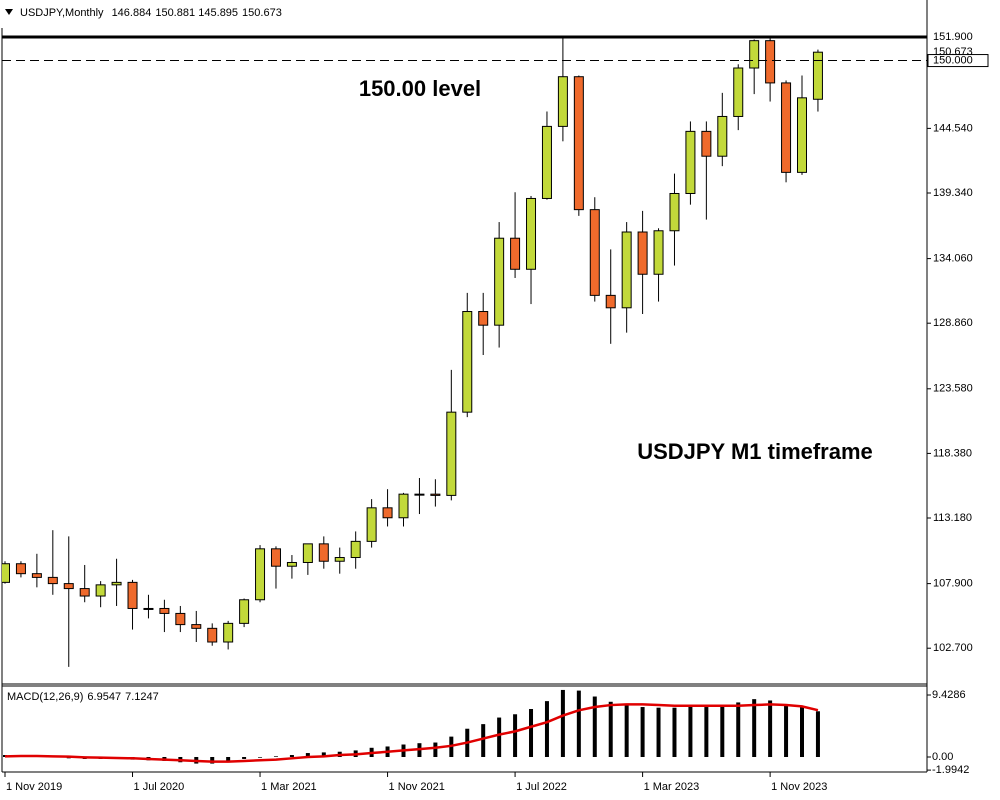 The height and width of the screenshot is (800, 1000). What do you see at coordinates (953, 584) in the screenshot?
I see `y-tick-label: 107.900` at bounding box center [953, 584].